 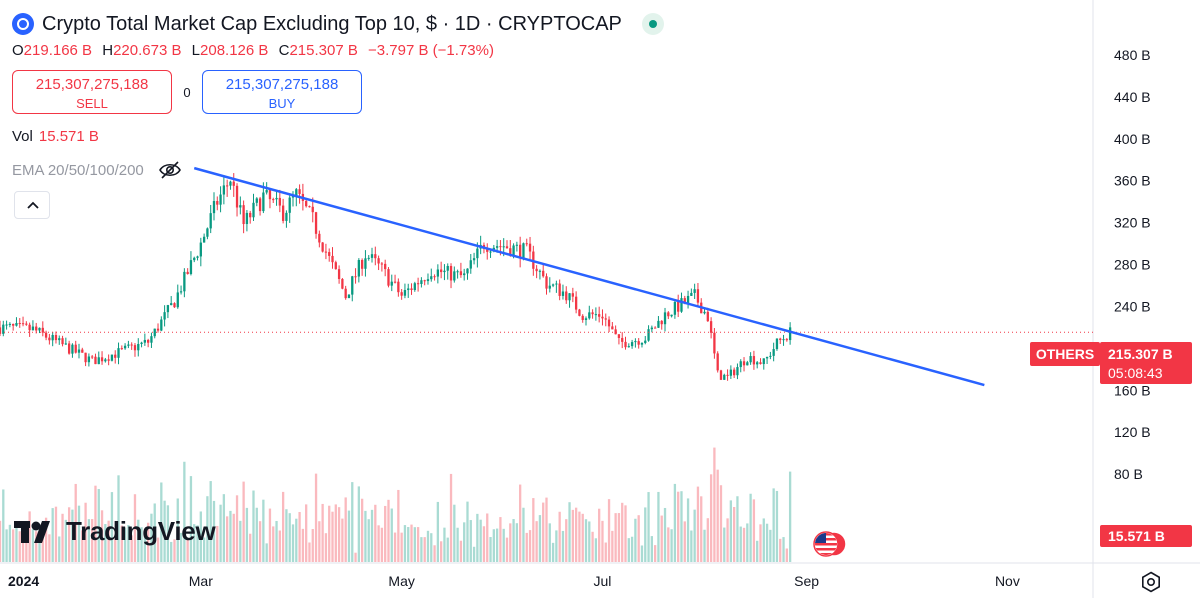 I want to click on buy-button: 215,307,275,188 BUY, so click(x=282, y=92).